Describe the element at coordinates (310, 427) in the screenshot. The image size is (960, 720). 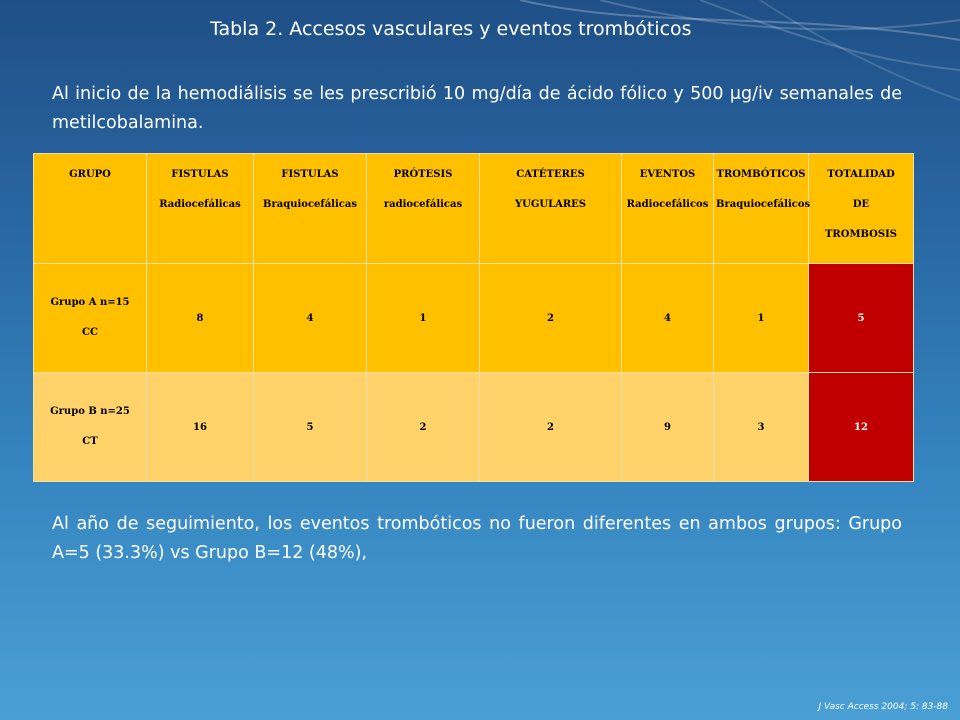
I see `table-cell: 5` at that location.